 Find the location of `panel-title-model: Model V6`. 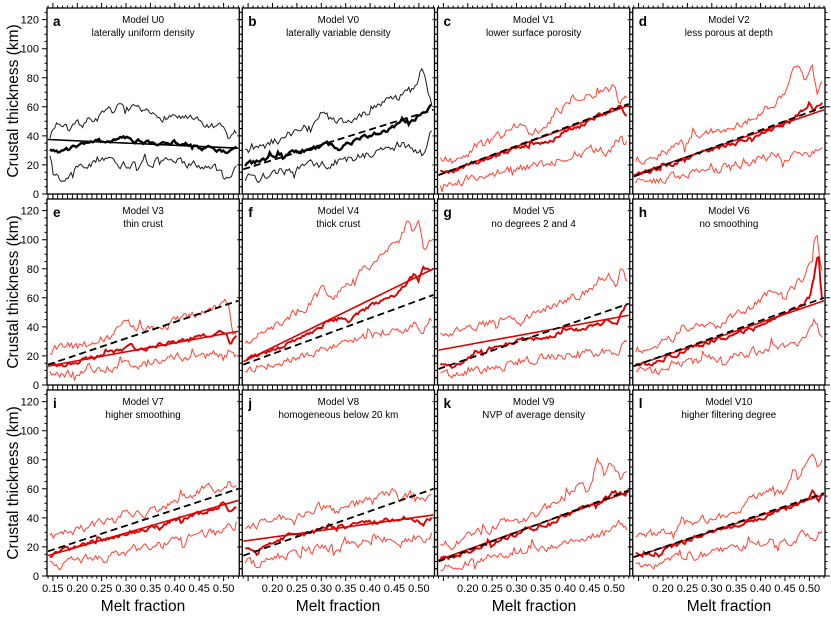

panel-title-model: Model V6 is located at coordinates (729, 211).